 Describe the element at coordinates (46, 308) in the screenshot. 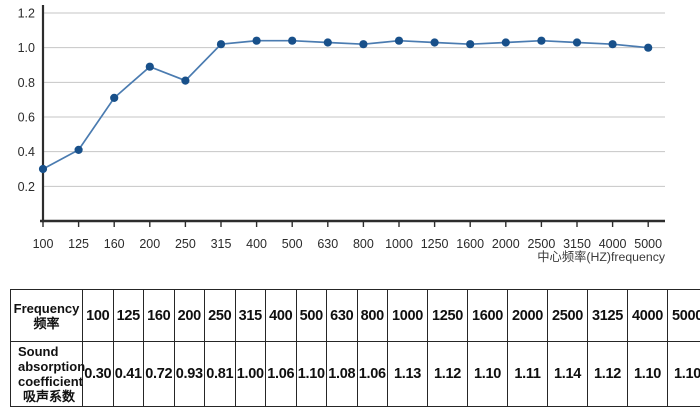

I see `frequency-label-en: Frequency` at that location.